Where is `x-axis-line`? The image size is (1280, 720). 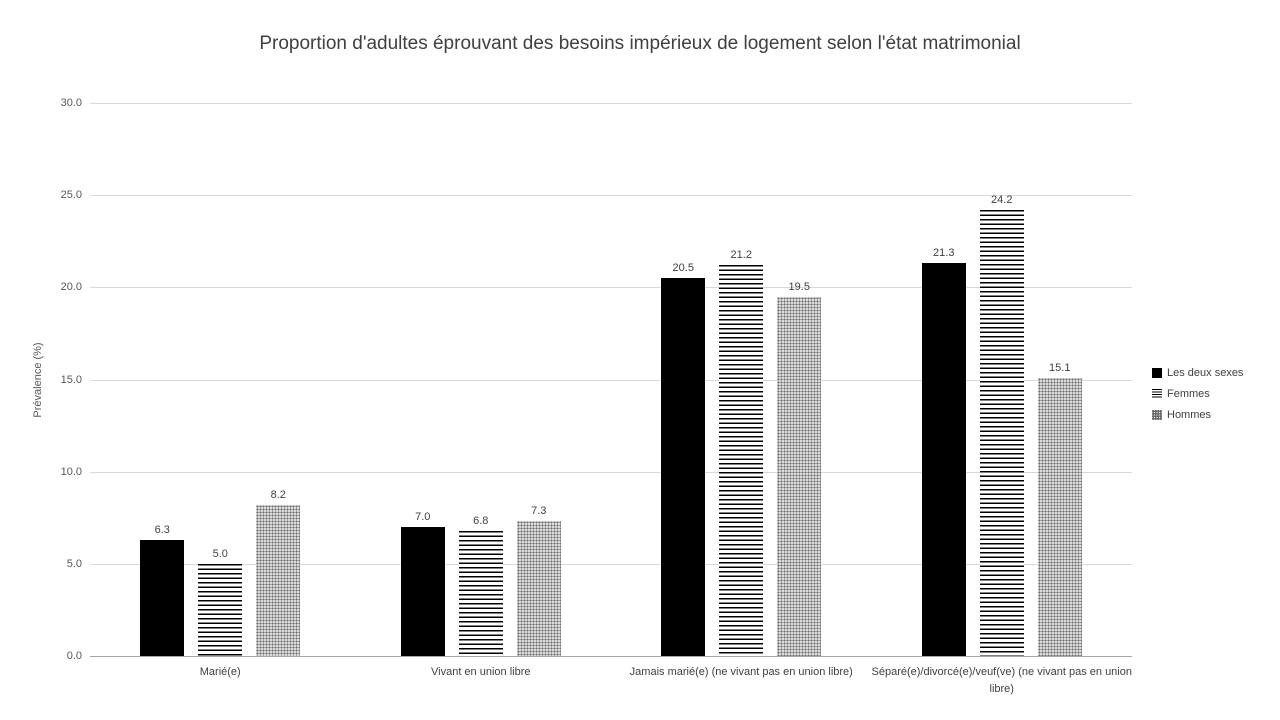
x-axis-line is located at coordinates (611, 656).